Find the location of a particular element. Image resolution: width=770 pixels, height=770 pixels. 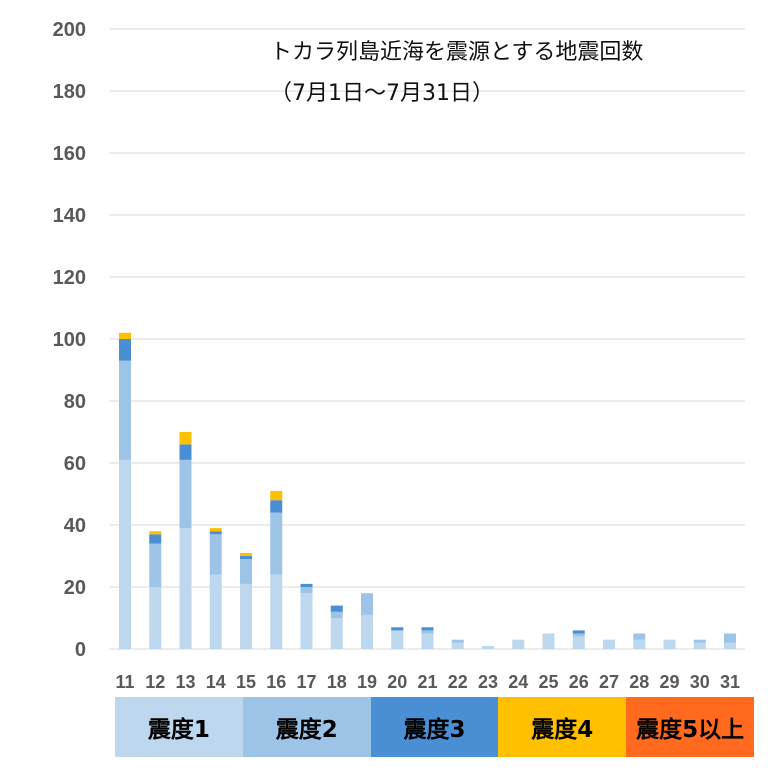

legend-item: 震度1 is located at coordinates (179, 727).